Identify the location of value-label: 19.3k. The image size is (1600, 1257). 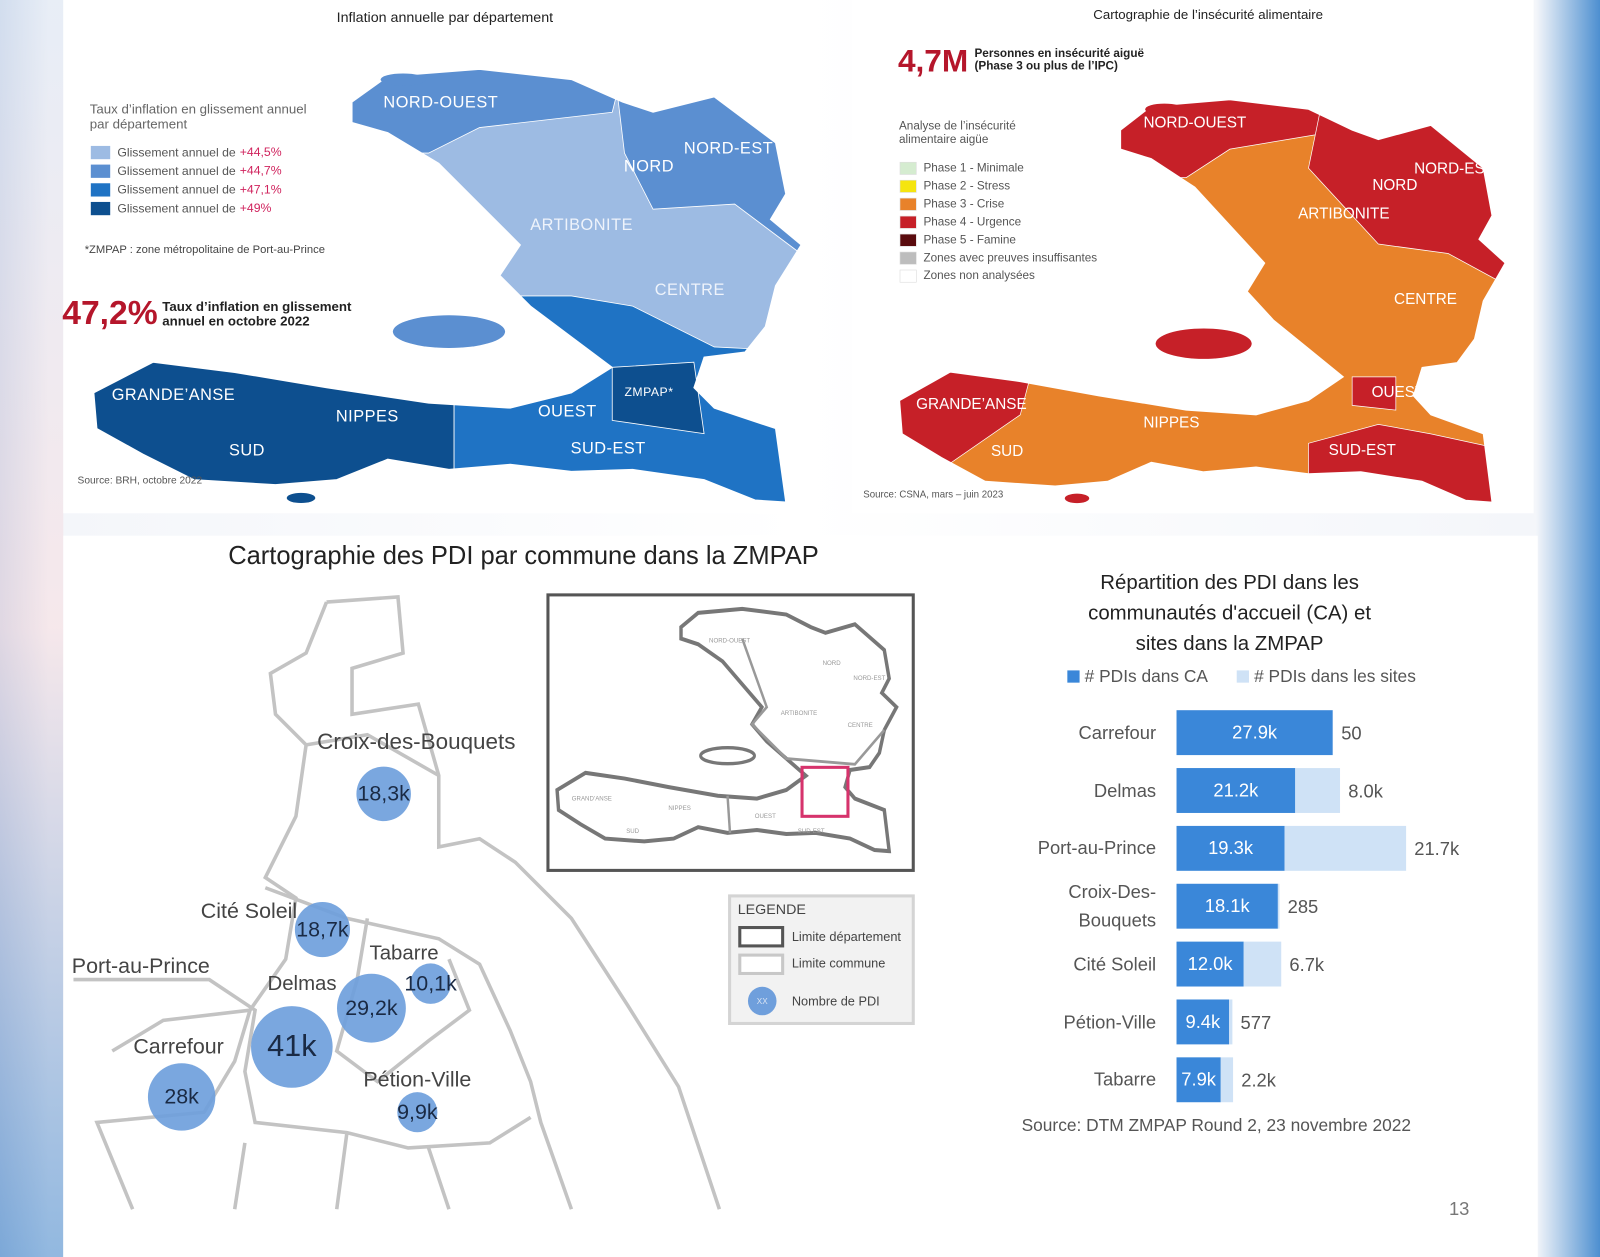
(1231, 847).